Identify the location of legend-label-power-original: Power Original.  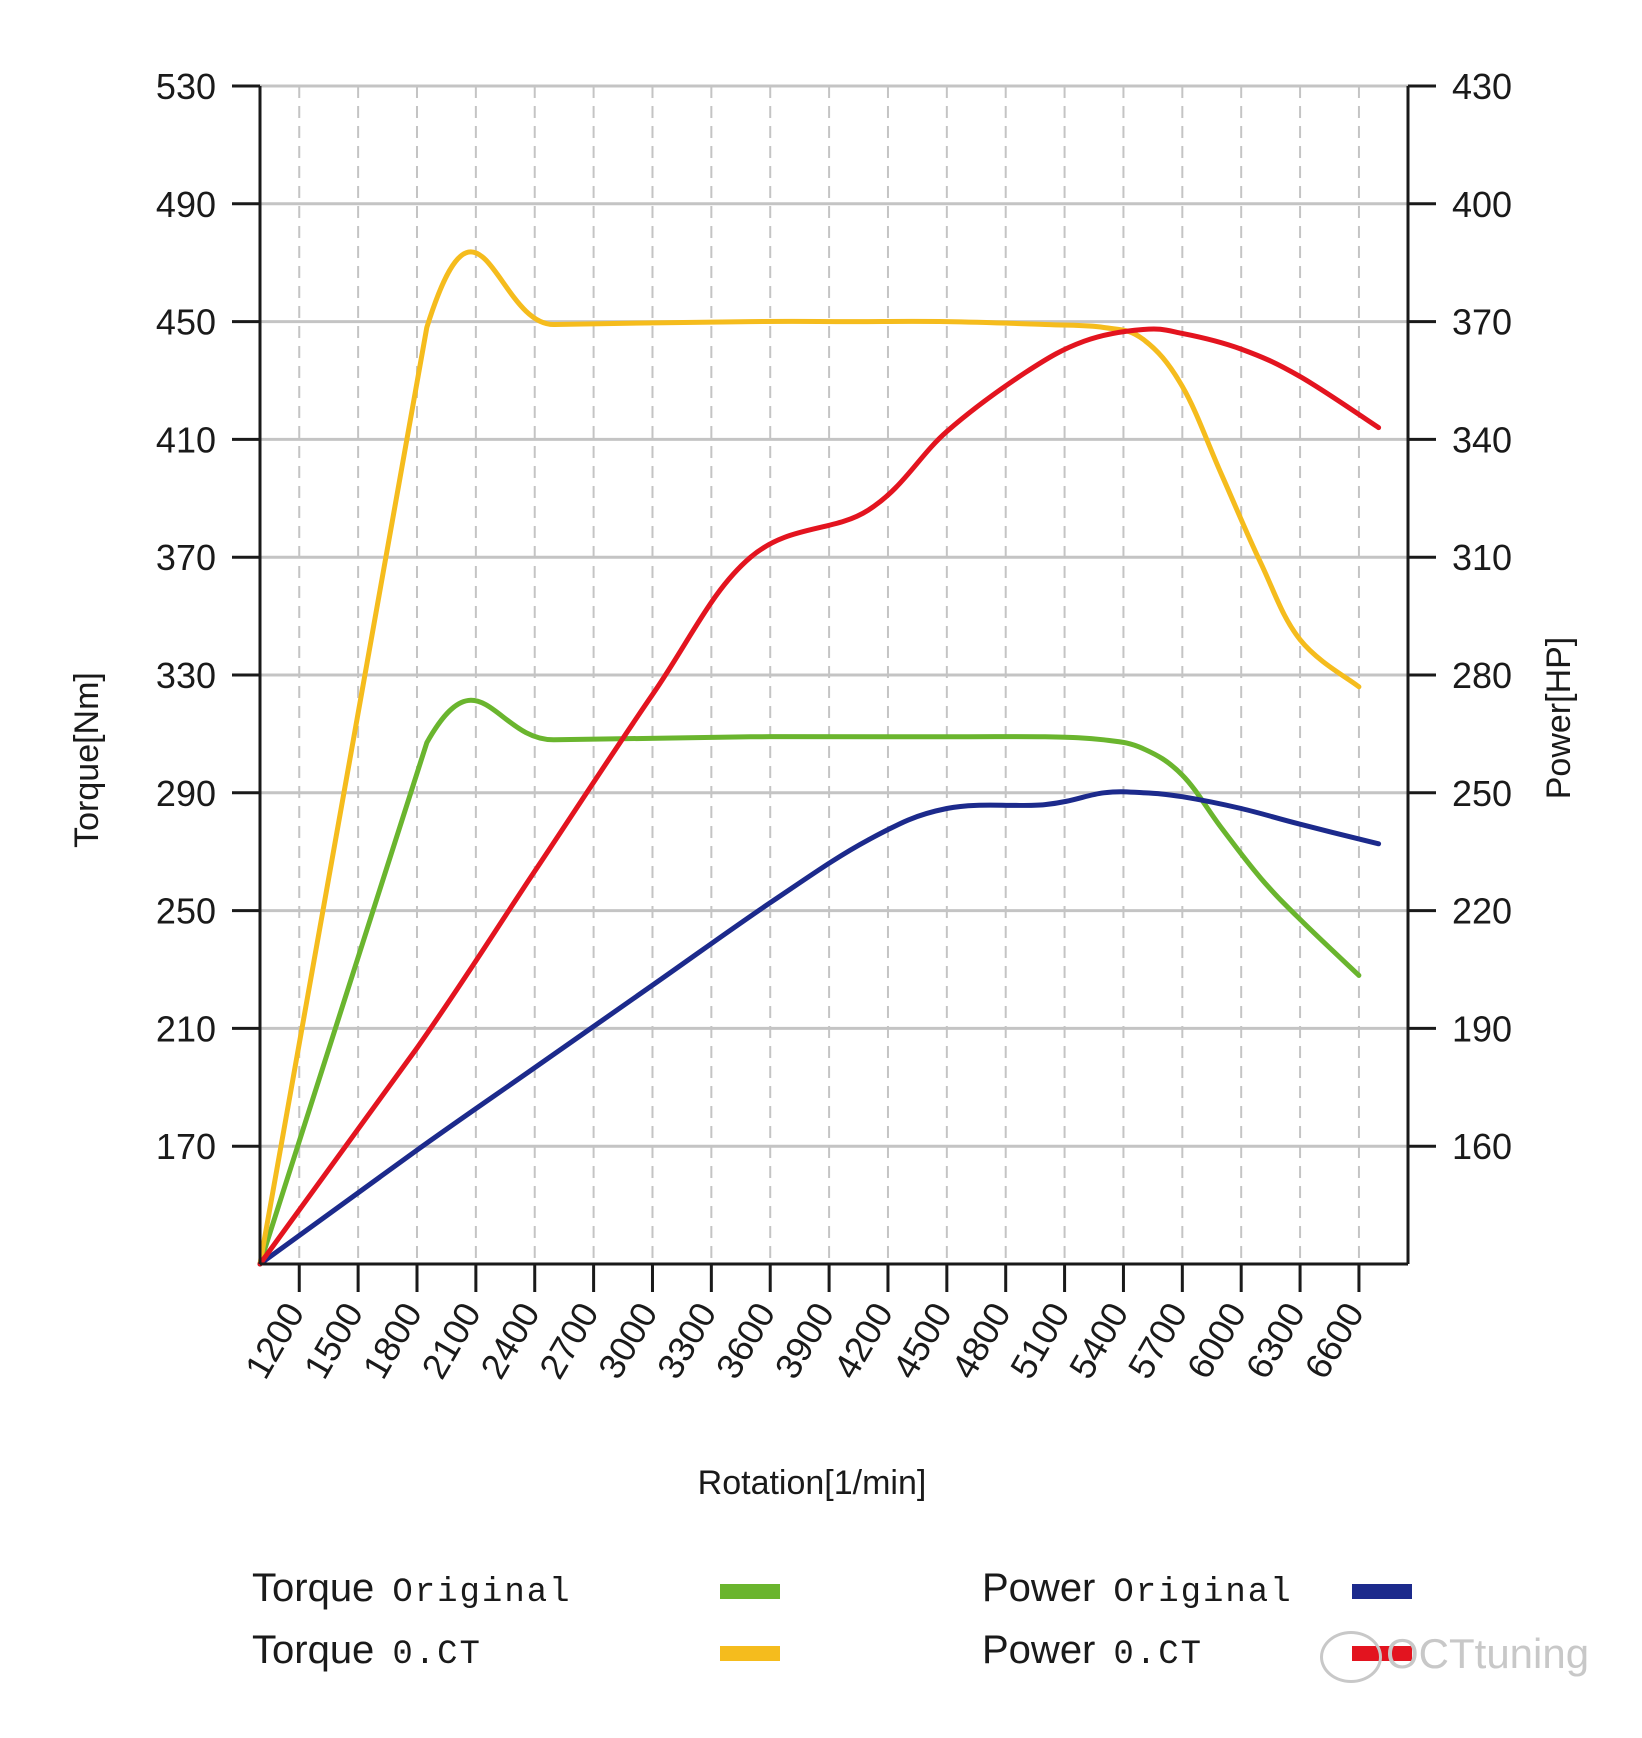
(1137, 1589).